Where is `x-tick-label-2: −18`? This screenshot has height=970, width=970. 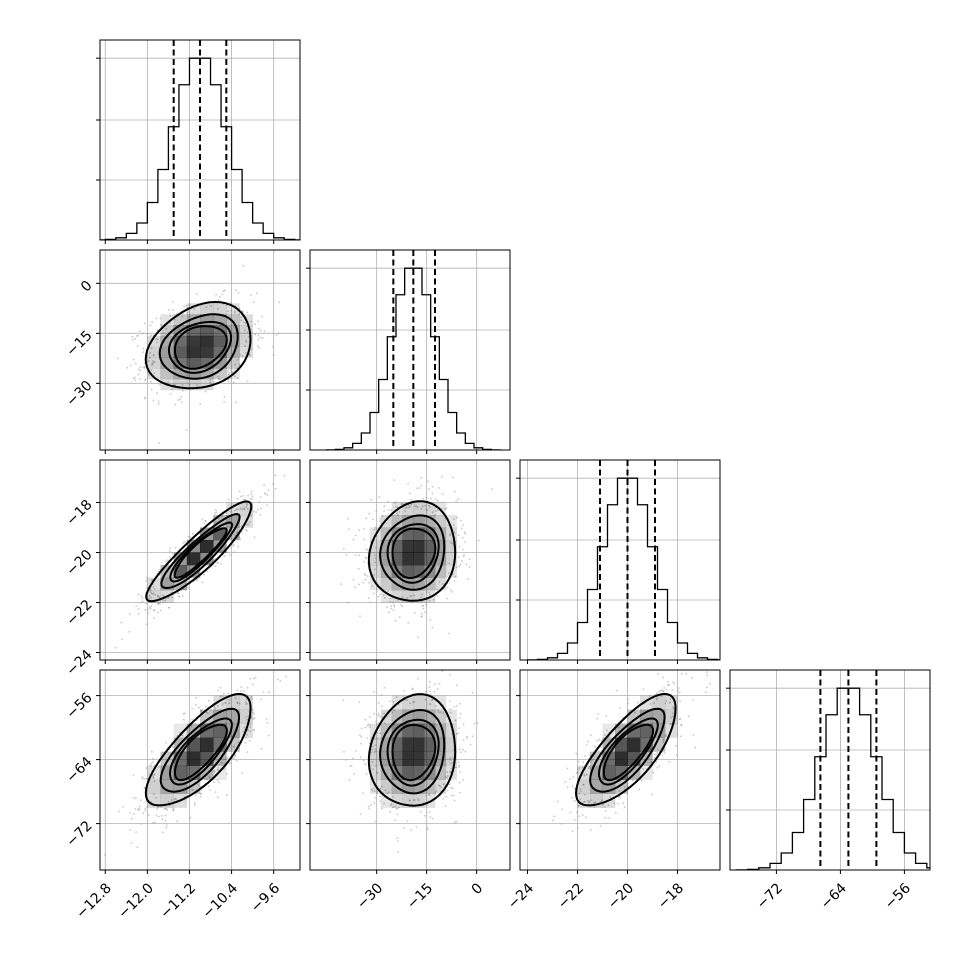 x-tick-label-2: −18 is located at coordinates (671, 896).